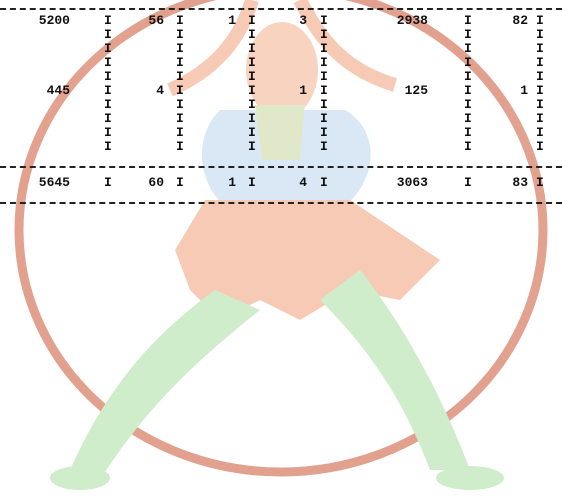 The image size is (562, 502). What do you see at coordinates (520, 20) in the screenshot?
I see `row1-col6: 82` at bounding box center [520, 20].